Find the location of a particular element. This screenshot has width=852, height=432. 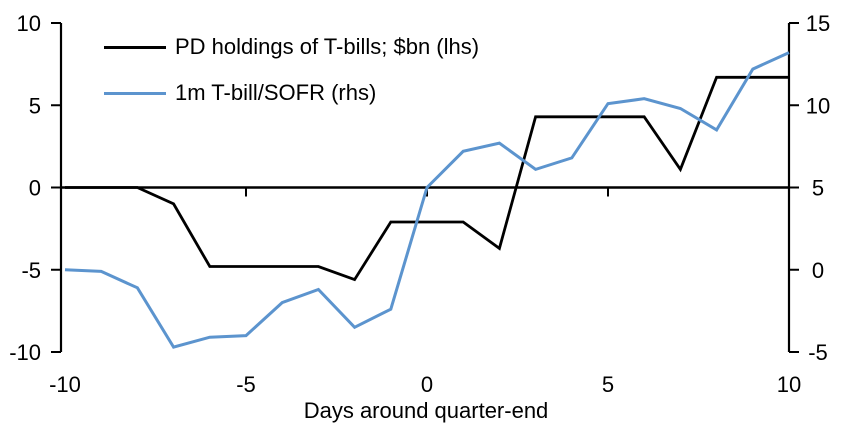

x-axis-title: Days around quarter-end is located at coordinates (426, 410).